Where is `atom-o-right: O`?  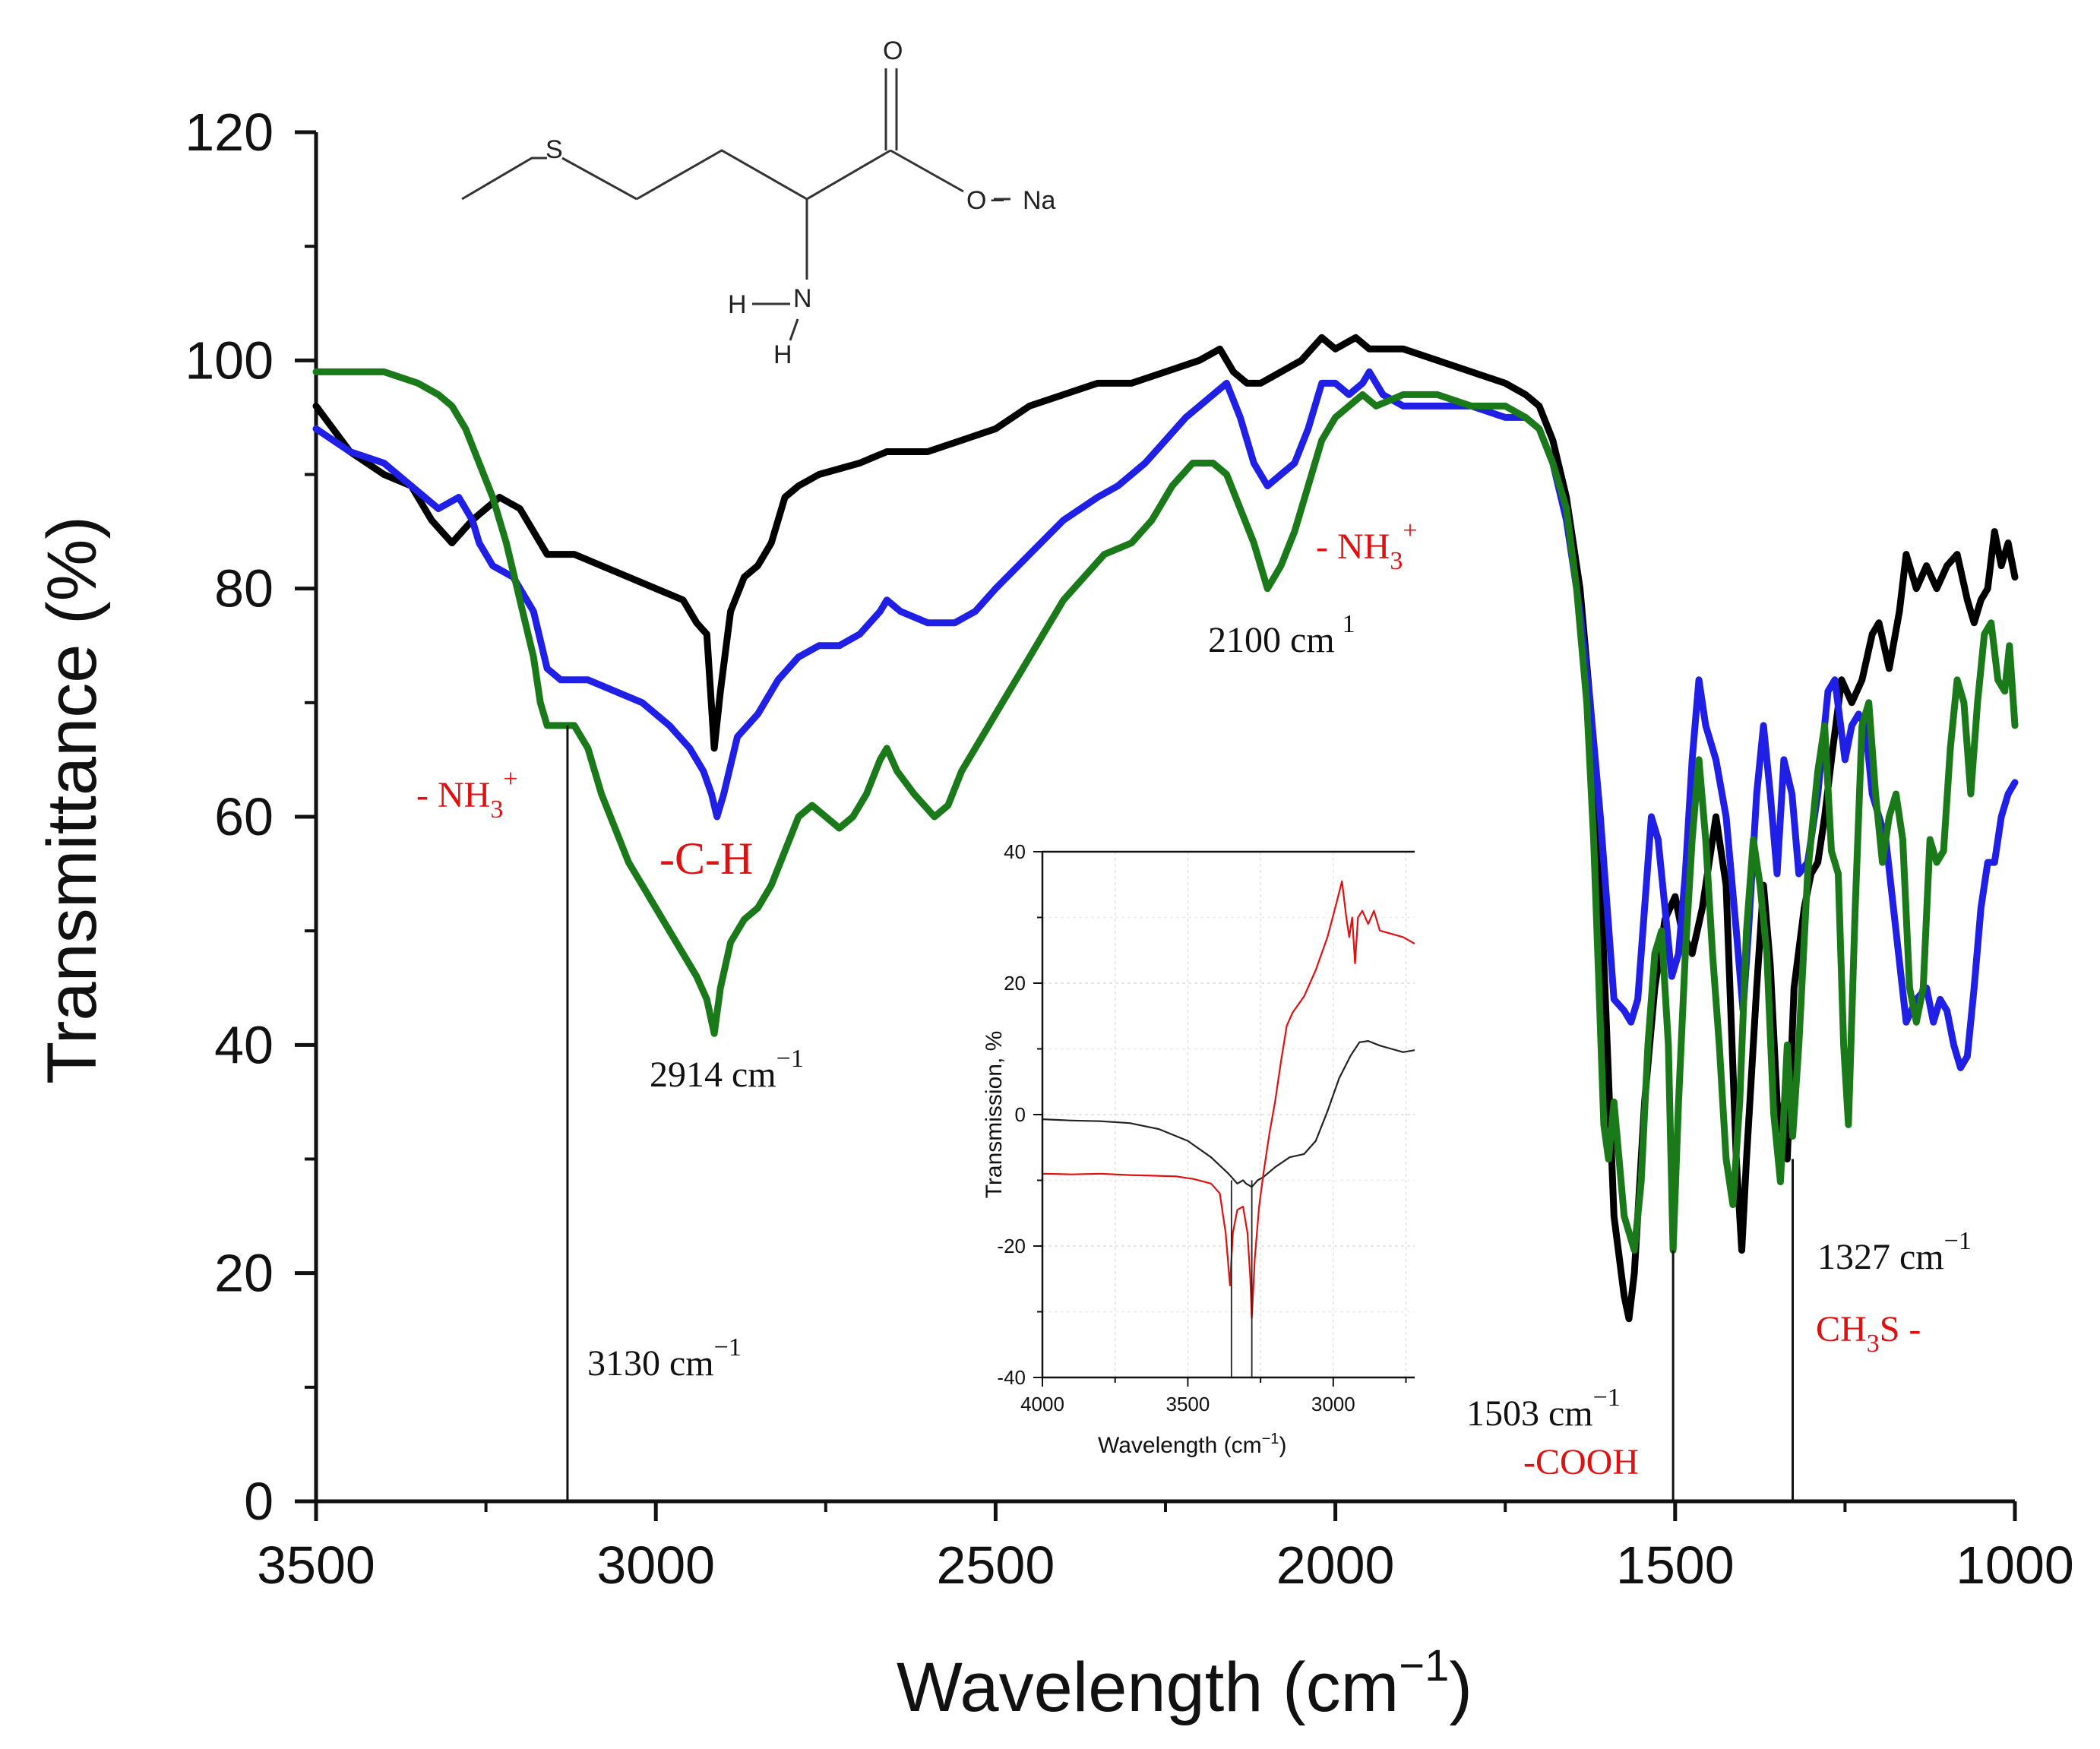
atom-o-right: O is located at coordinates (976, 200).